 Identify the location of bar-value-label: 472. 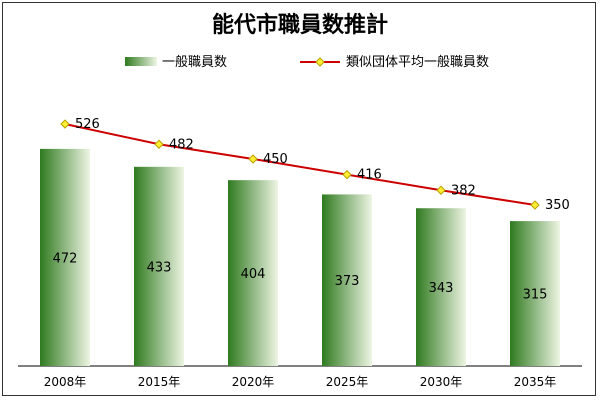
(65, 258).